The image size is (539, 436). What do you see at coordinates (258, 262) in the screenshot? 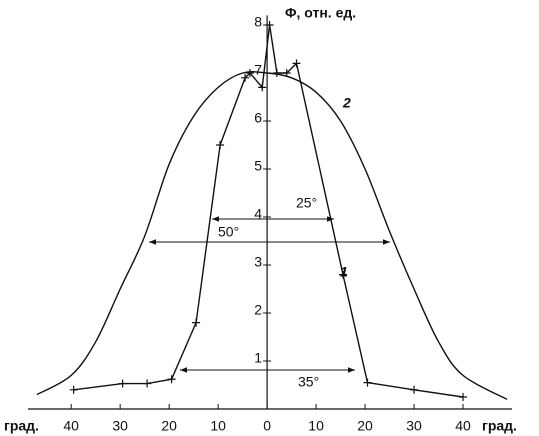
I see `y-tick-label: 3` at bounding box center [258, 262].